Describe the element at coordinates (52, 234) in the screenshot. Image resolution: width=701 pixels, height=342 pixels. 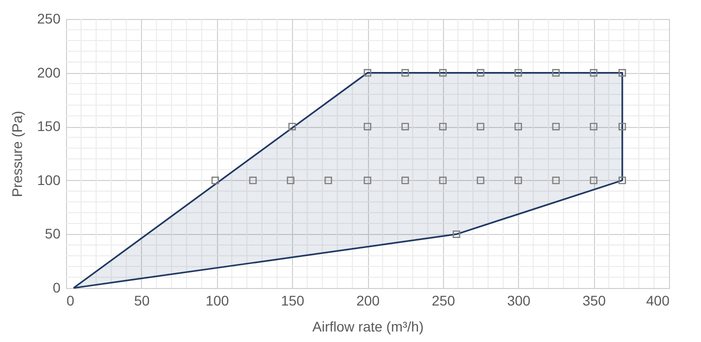
I see `y-tick-label: 50` at that location.